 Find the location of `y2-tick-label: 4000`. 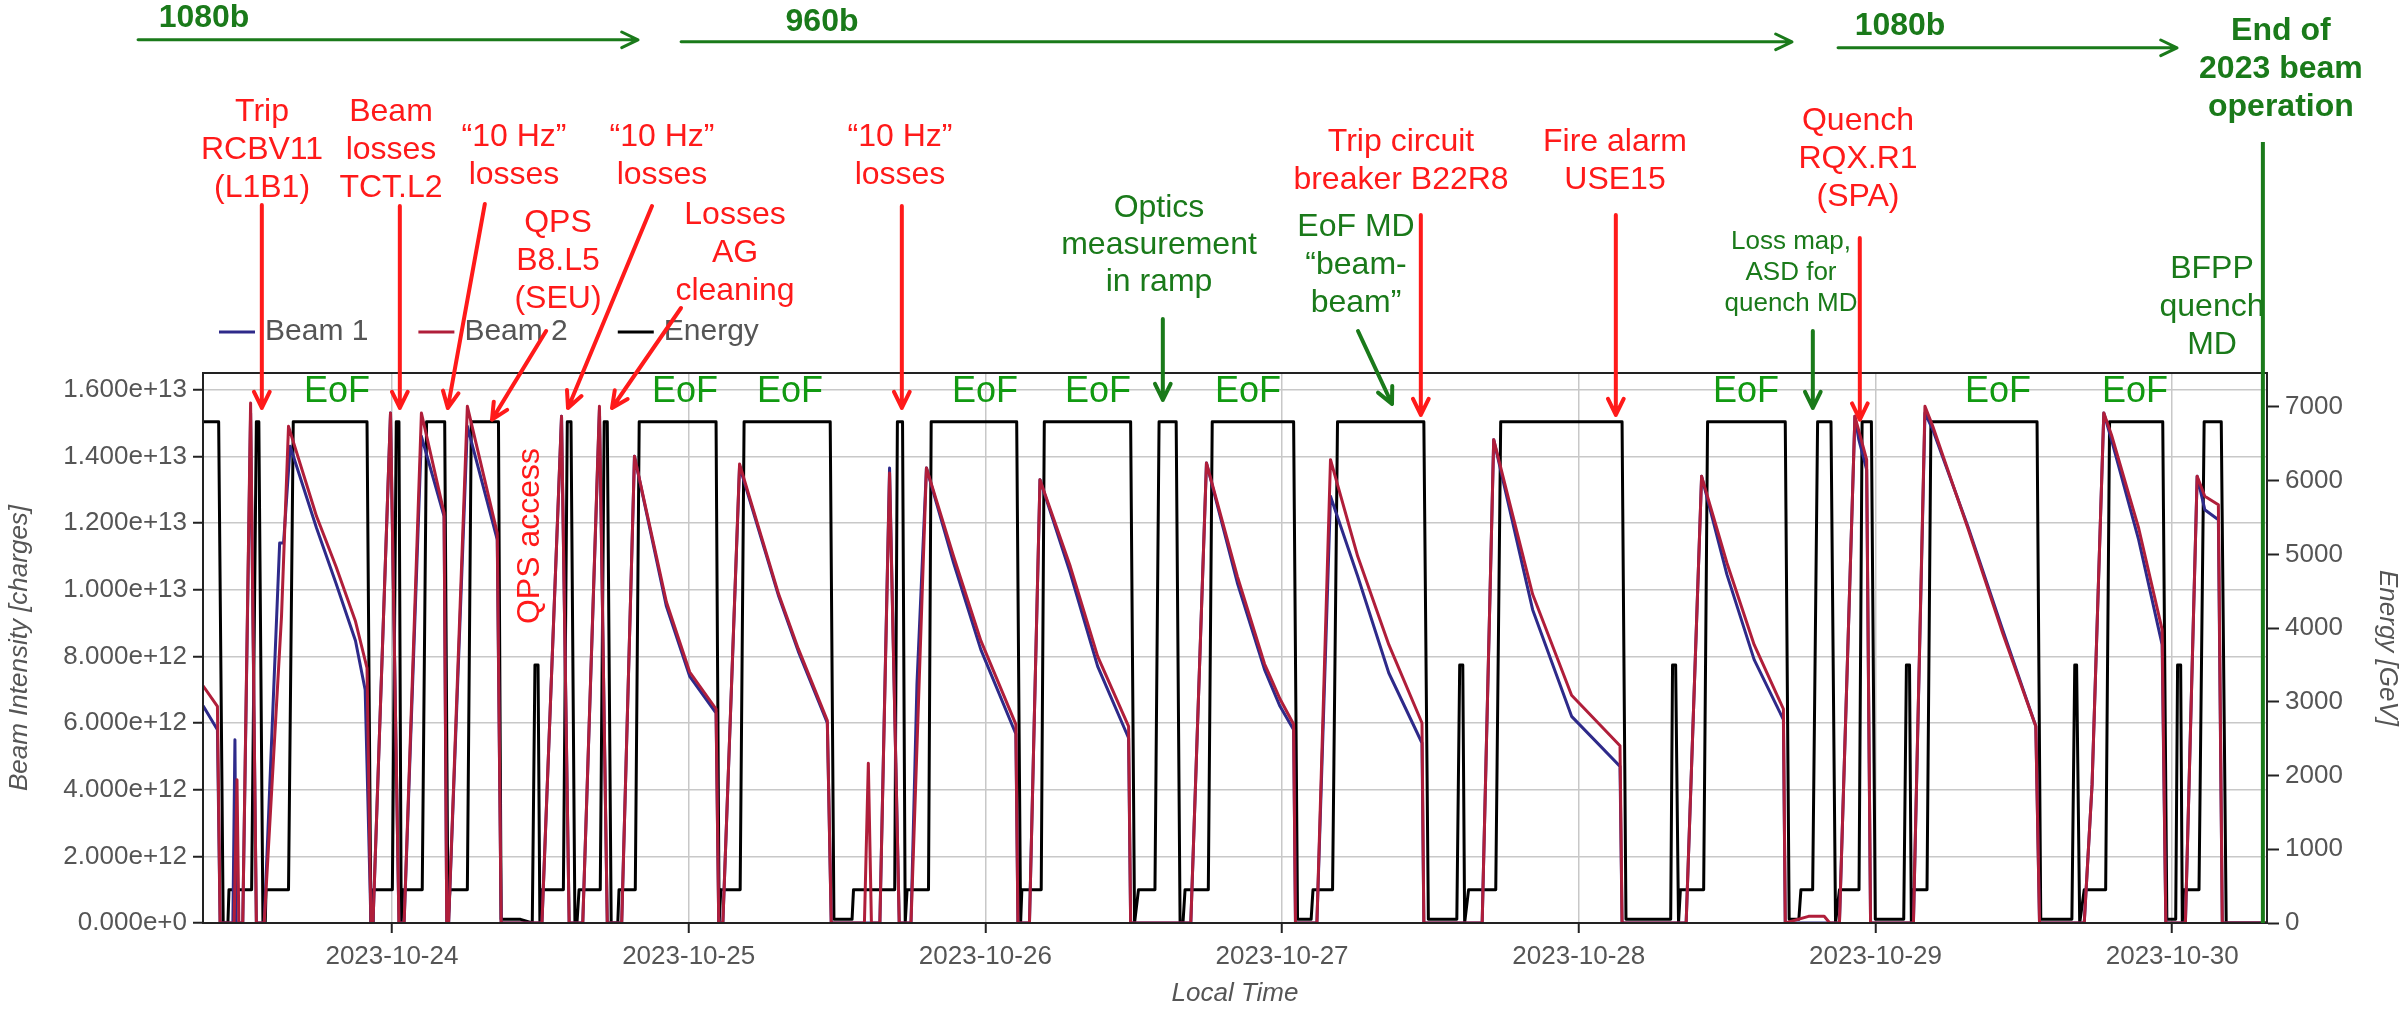

y2-tick-label: 4000 is located at coordinates (2314, 626).